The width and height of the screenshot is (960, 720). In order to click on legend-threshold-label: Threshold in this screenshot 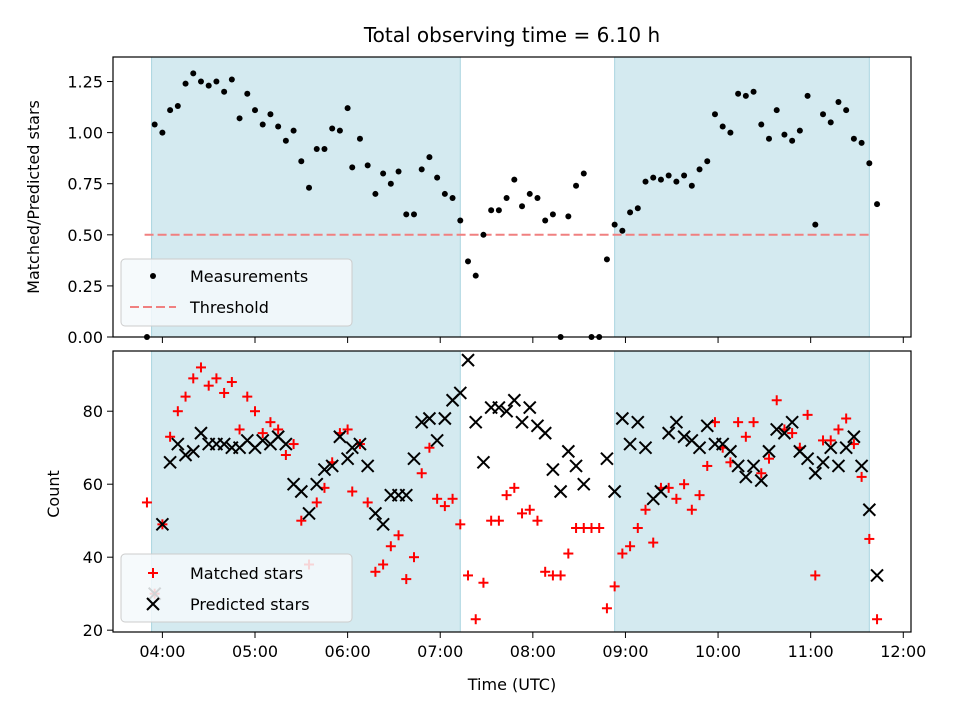, I will do `click(229, 307)`.